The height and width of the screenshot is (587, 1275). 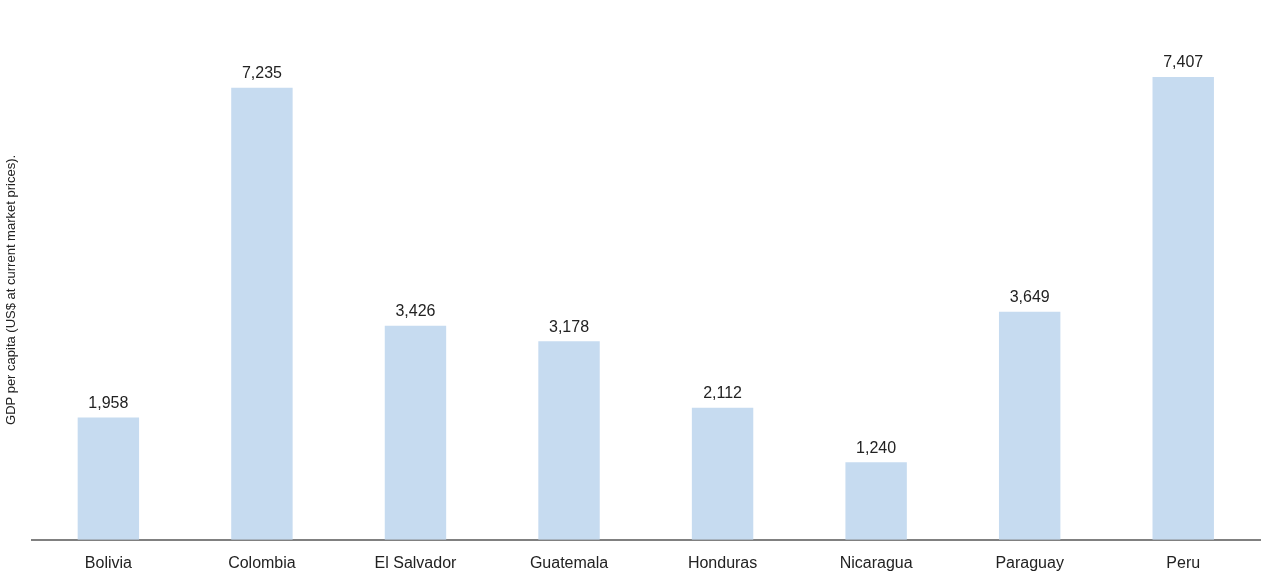 I want to click on x-tick-label: Nicaragua, so click(x=876, y=562).